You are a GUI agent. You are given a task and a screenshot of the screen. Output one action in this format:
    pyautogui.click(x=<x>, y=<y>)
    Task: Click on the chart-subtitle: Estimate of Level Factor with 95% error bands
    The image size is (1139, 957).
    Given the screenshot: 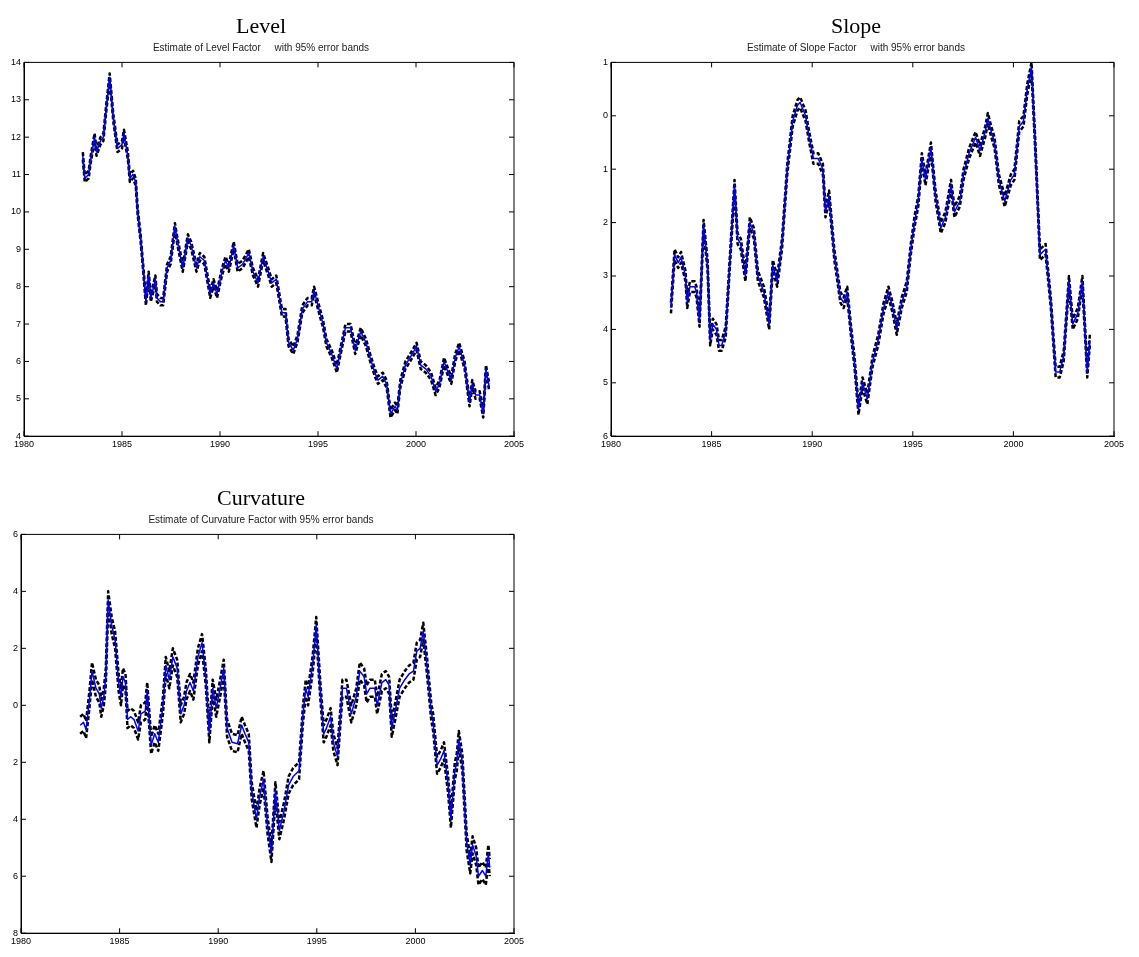 What is the action you would take?
    pyautogui.click(x=261, y=48)
    